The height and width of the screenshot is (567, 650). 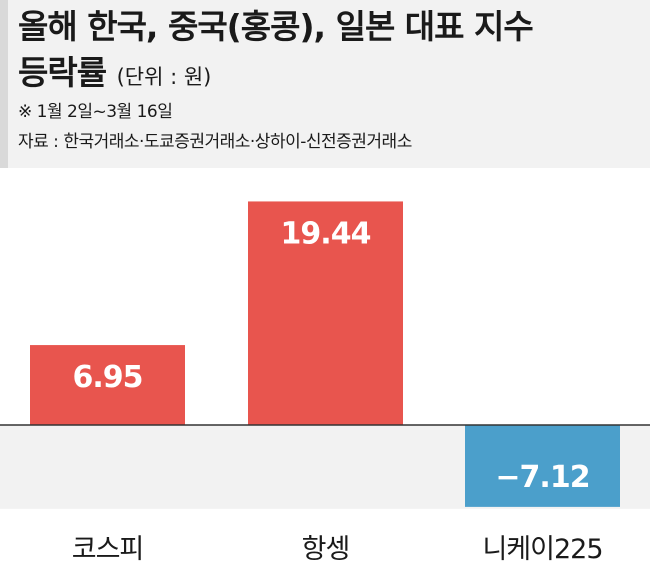 I want to click on date-range-note: ※ 1월 2일~3월 16일, so click(x=95, y=112).